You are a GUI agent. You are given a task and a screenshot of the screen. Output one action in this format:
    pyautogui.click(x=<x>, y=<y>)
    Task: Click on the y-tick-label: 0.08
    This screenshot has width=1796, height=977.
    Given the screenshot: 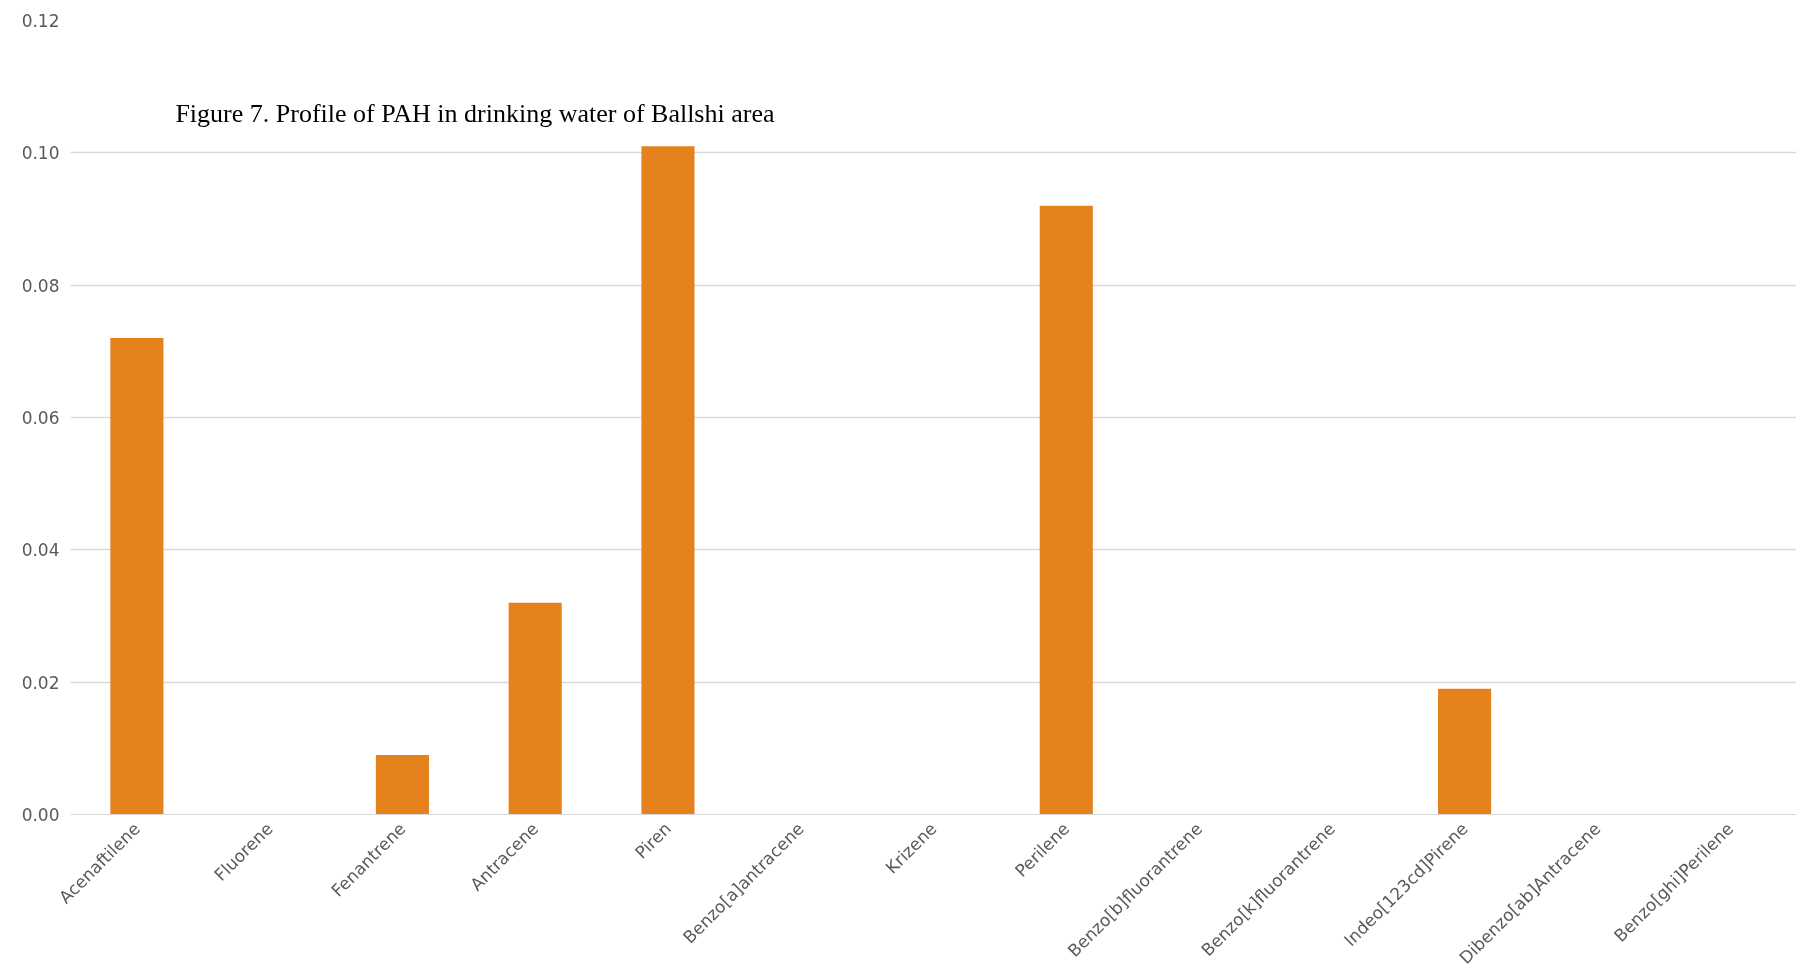 What is the action you would take?
    pyautogui.click(x=40, y=285)
    